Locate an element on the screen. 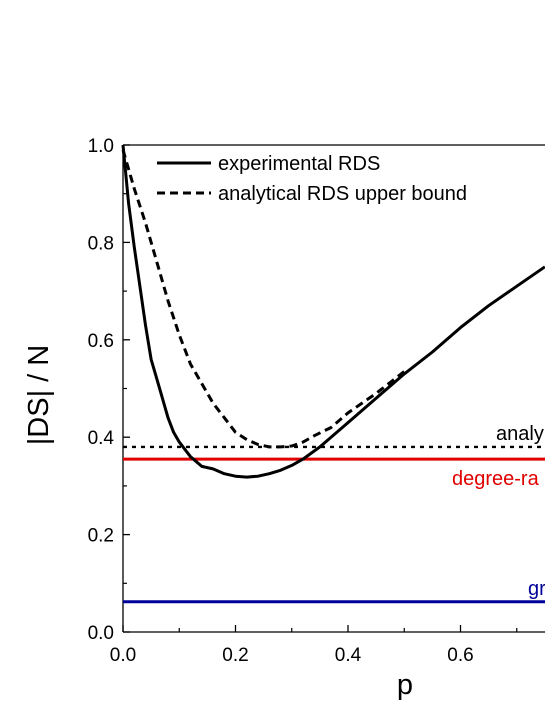 This screenshot has width=545, height=705. y-tick-label: 0.4 is located at coordinates (101, 438).